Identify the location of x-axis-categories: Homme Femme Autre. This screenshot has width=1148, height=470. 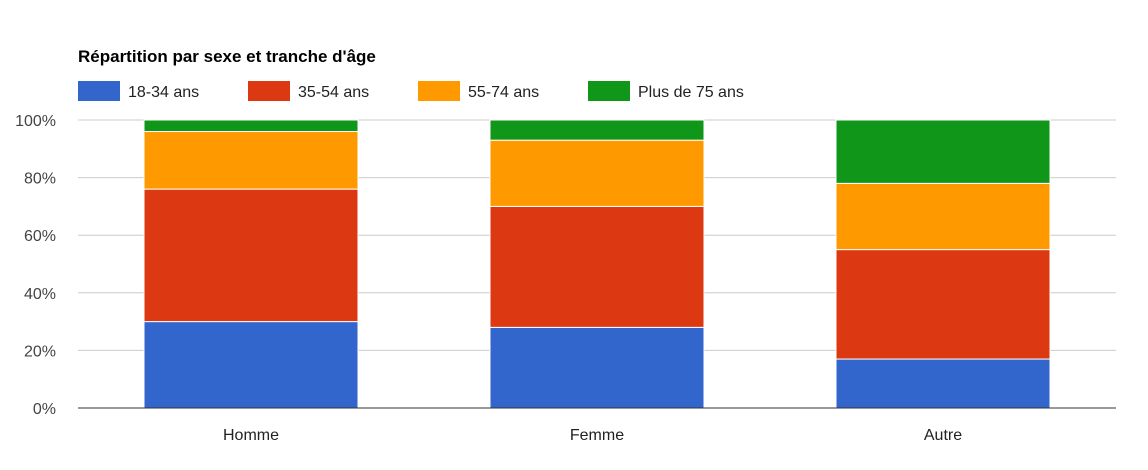
(592, 435).